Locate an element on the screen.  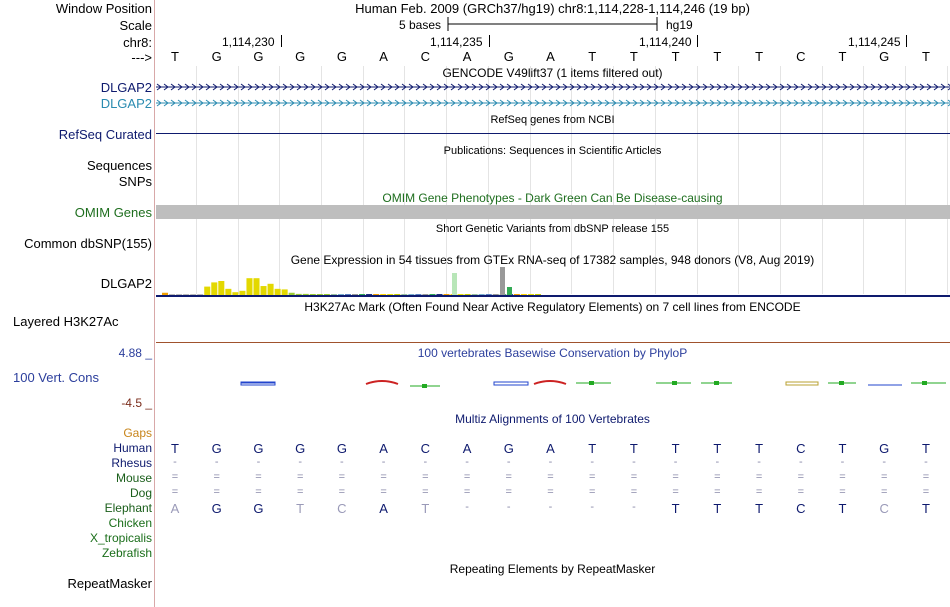
gtex-expression-chart is located at coordinates (553, 282).